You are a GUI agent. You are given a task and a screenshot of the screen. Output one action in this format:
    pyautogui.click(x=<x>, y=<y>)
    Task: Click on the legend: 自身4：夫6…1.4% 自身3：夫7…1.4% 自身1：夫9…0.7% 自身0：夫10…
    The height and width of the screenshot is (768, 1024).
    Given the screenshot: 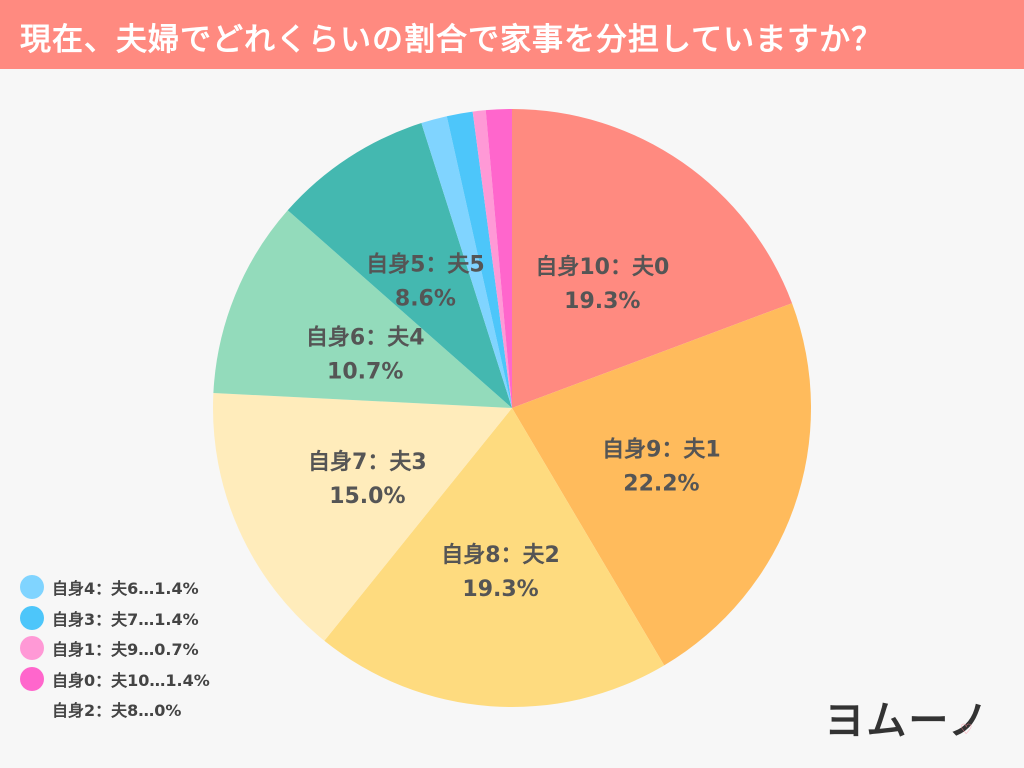 What is the action you would take?
    pyautogui.click(x=115, y=648)
    